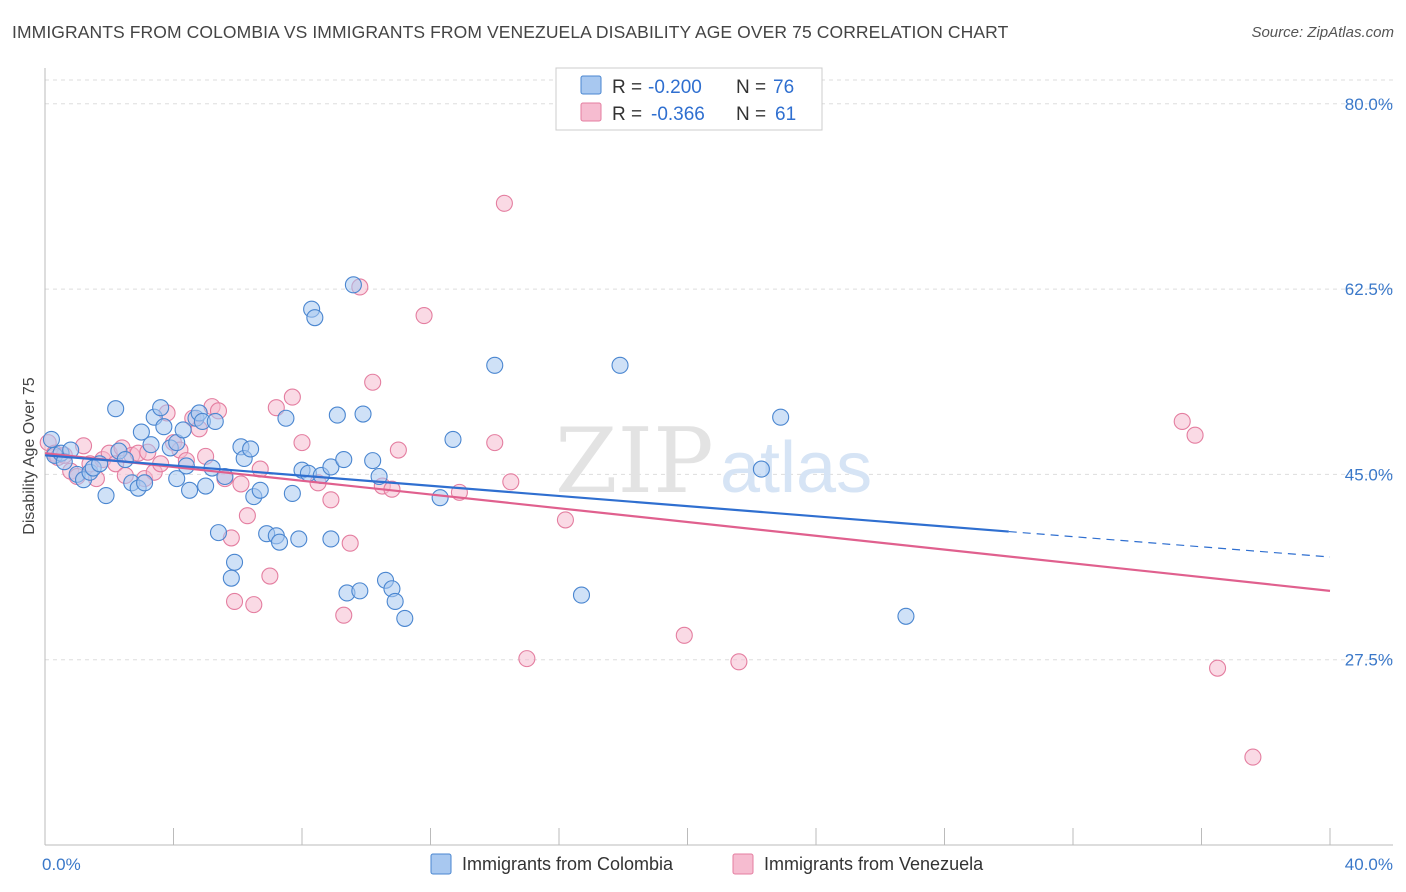 The width and height of the screenshot is (1406, 892). I want to click on legend-n-label-colombia: N =, so click(751, 87).